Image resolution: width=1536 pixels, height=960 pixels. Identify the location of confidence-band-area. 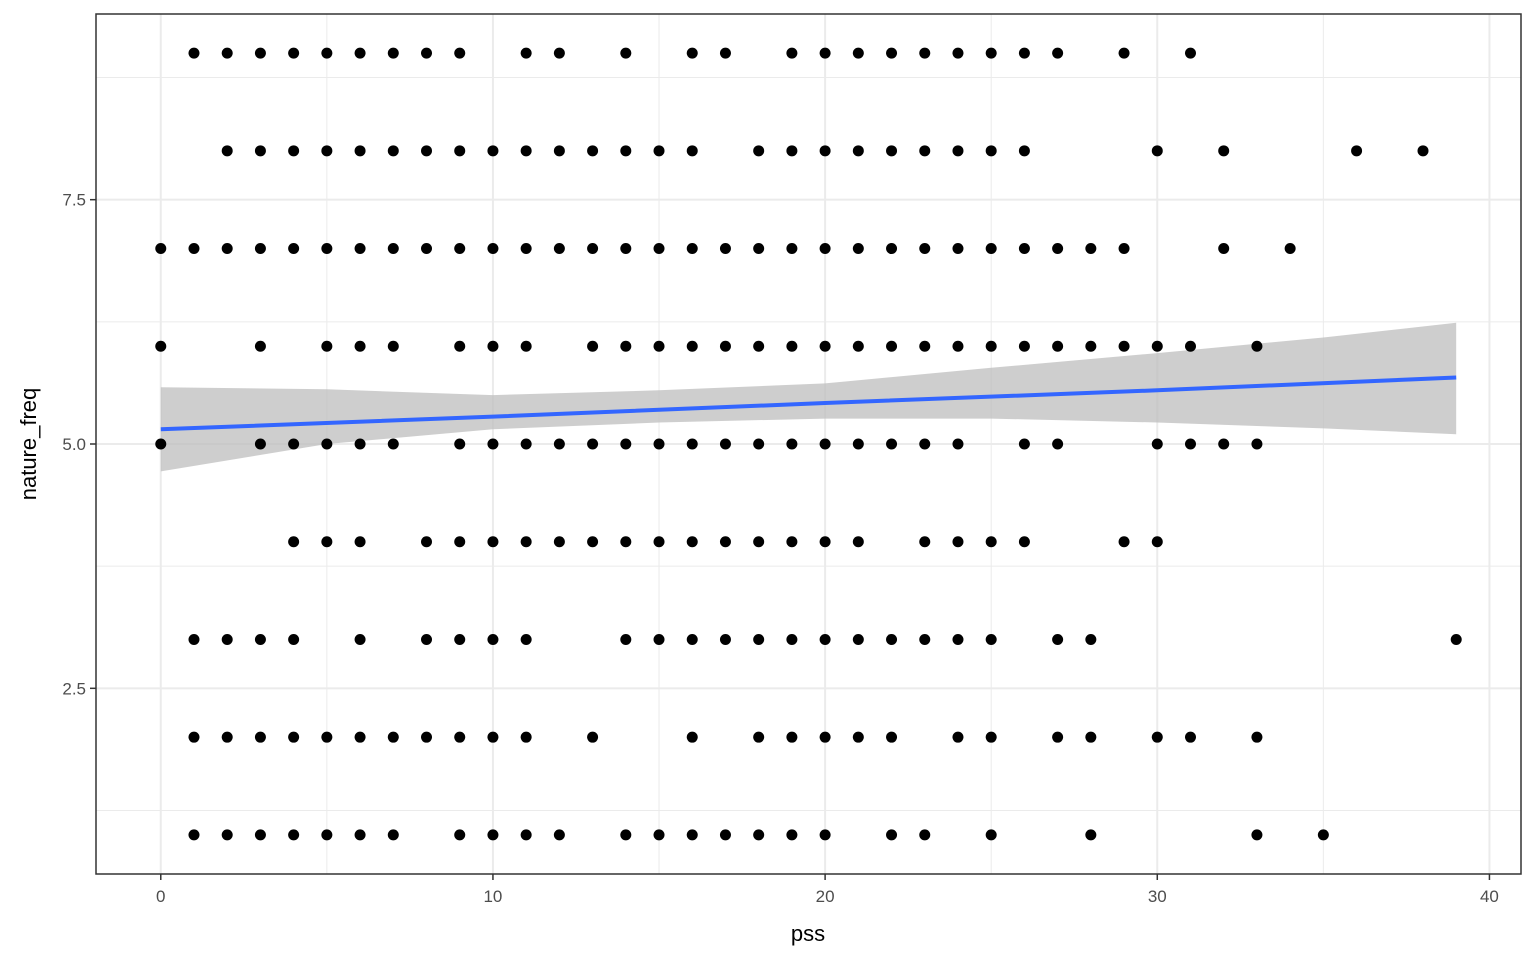
(808, 397).